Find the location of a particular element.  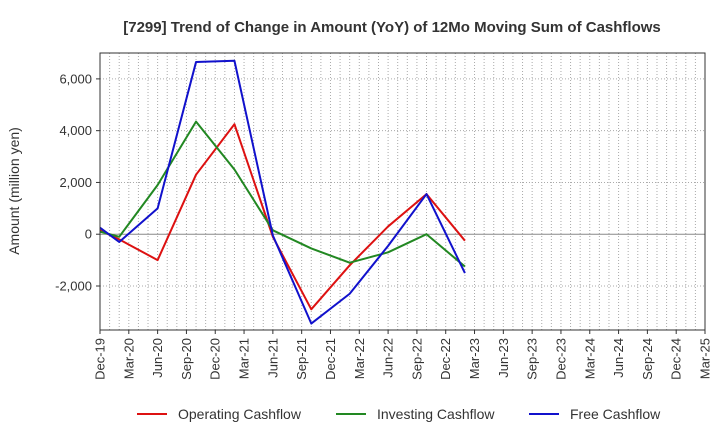

x-tick-label: Sep-23 is located at coordinates (532, 359).